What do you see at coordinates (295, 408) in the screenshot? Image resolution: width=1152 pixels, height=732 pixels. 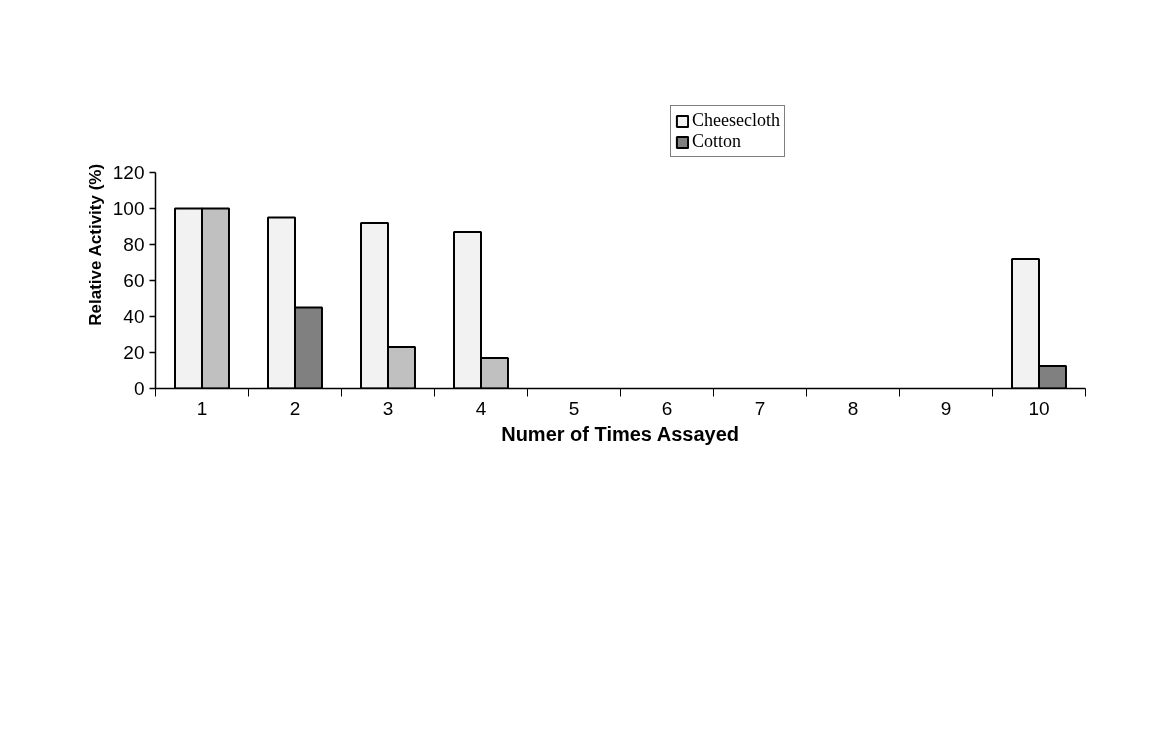 I see `x-tick-label: 2` at bounding box center [295, 408].